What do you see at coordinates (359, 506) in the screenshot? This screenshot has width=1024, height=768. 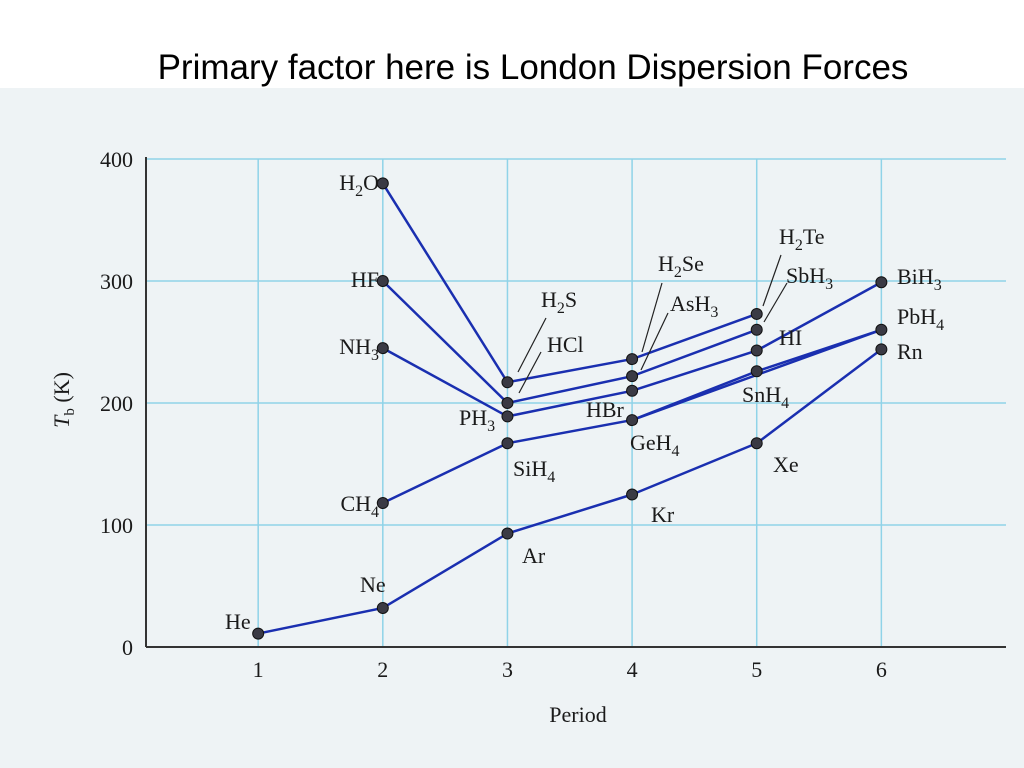 I see `point-label: CH4` at bounding box center [359, 506].